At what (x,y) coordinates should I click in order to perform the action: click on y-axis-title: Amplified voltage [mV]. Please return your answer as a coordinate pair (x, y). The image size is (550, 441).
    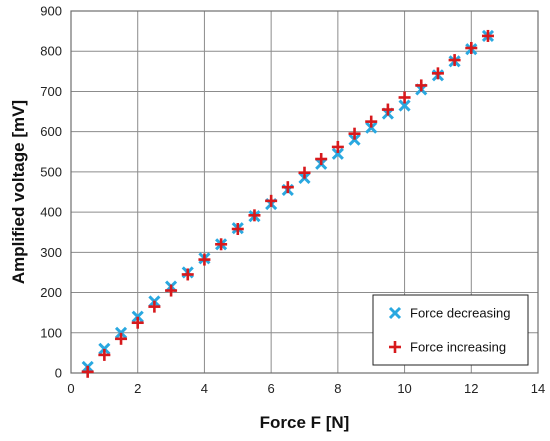
    Looking at the image, I should click on (18, 192).